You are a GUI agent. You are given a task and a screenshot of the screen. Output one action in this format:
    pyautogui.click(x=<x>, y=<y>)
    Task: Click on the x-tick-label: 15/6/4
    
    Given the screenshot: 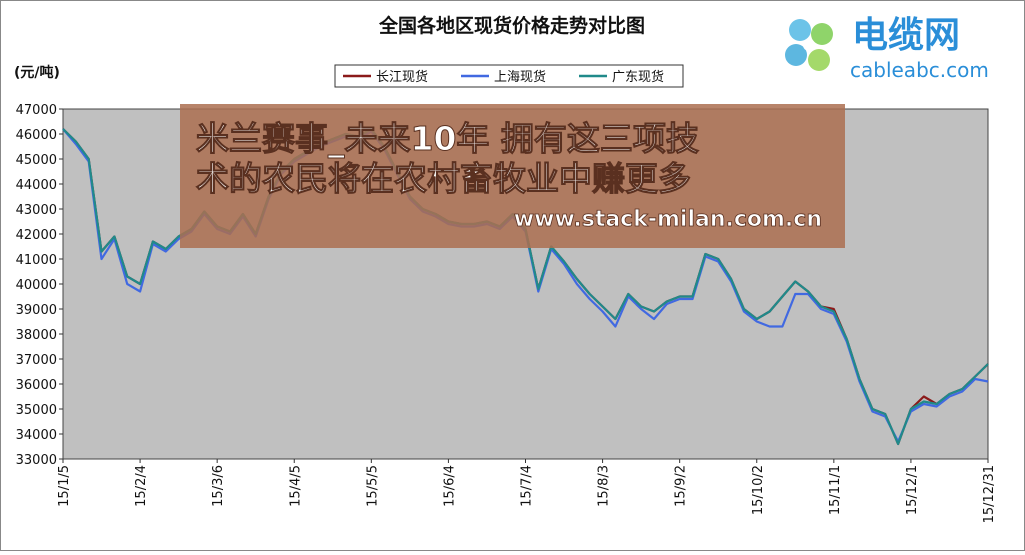 What is the action you would take?
    pyautogui.click(x=449, y=486)
    